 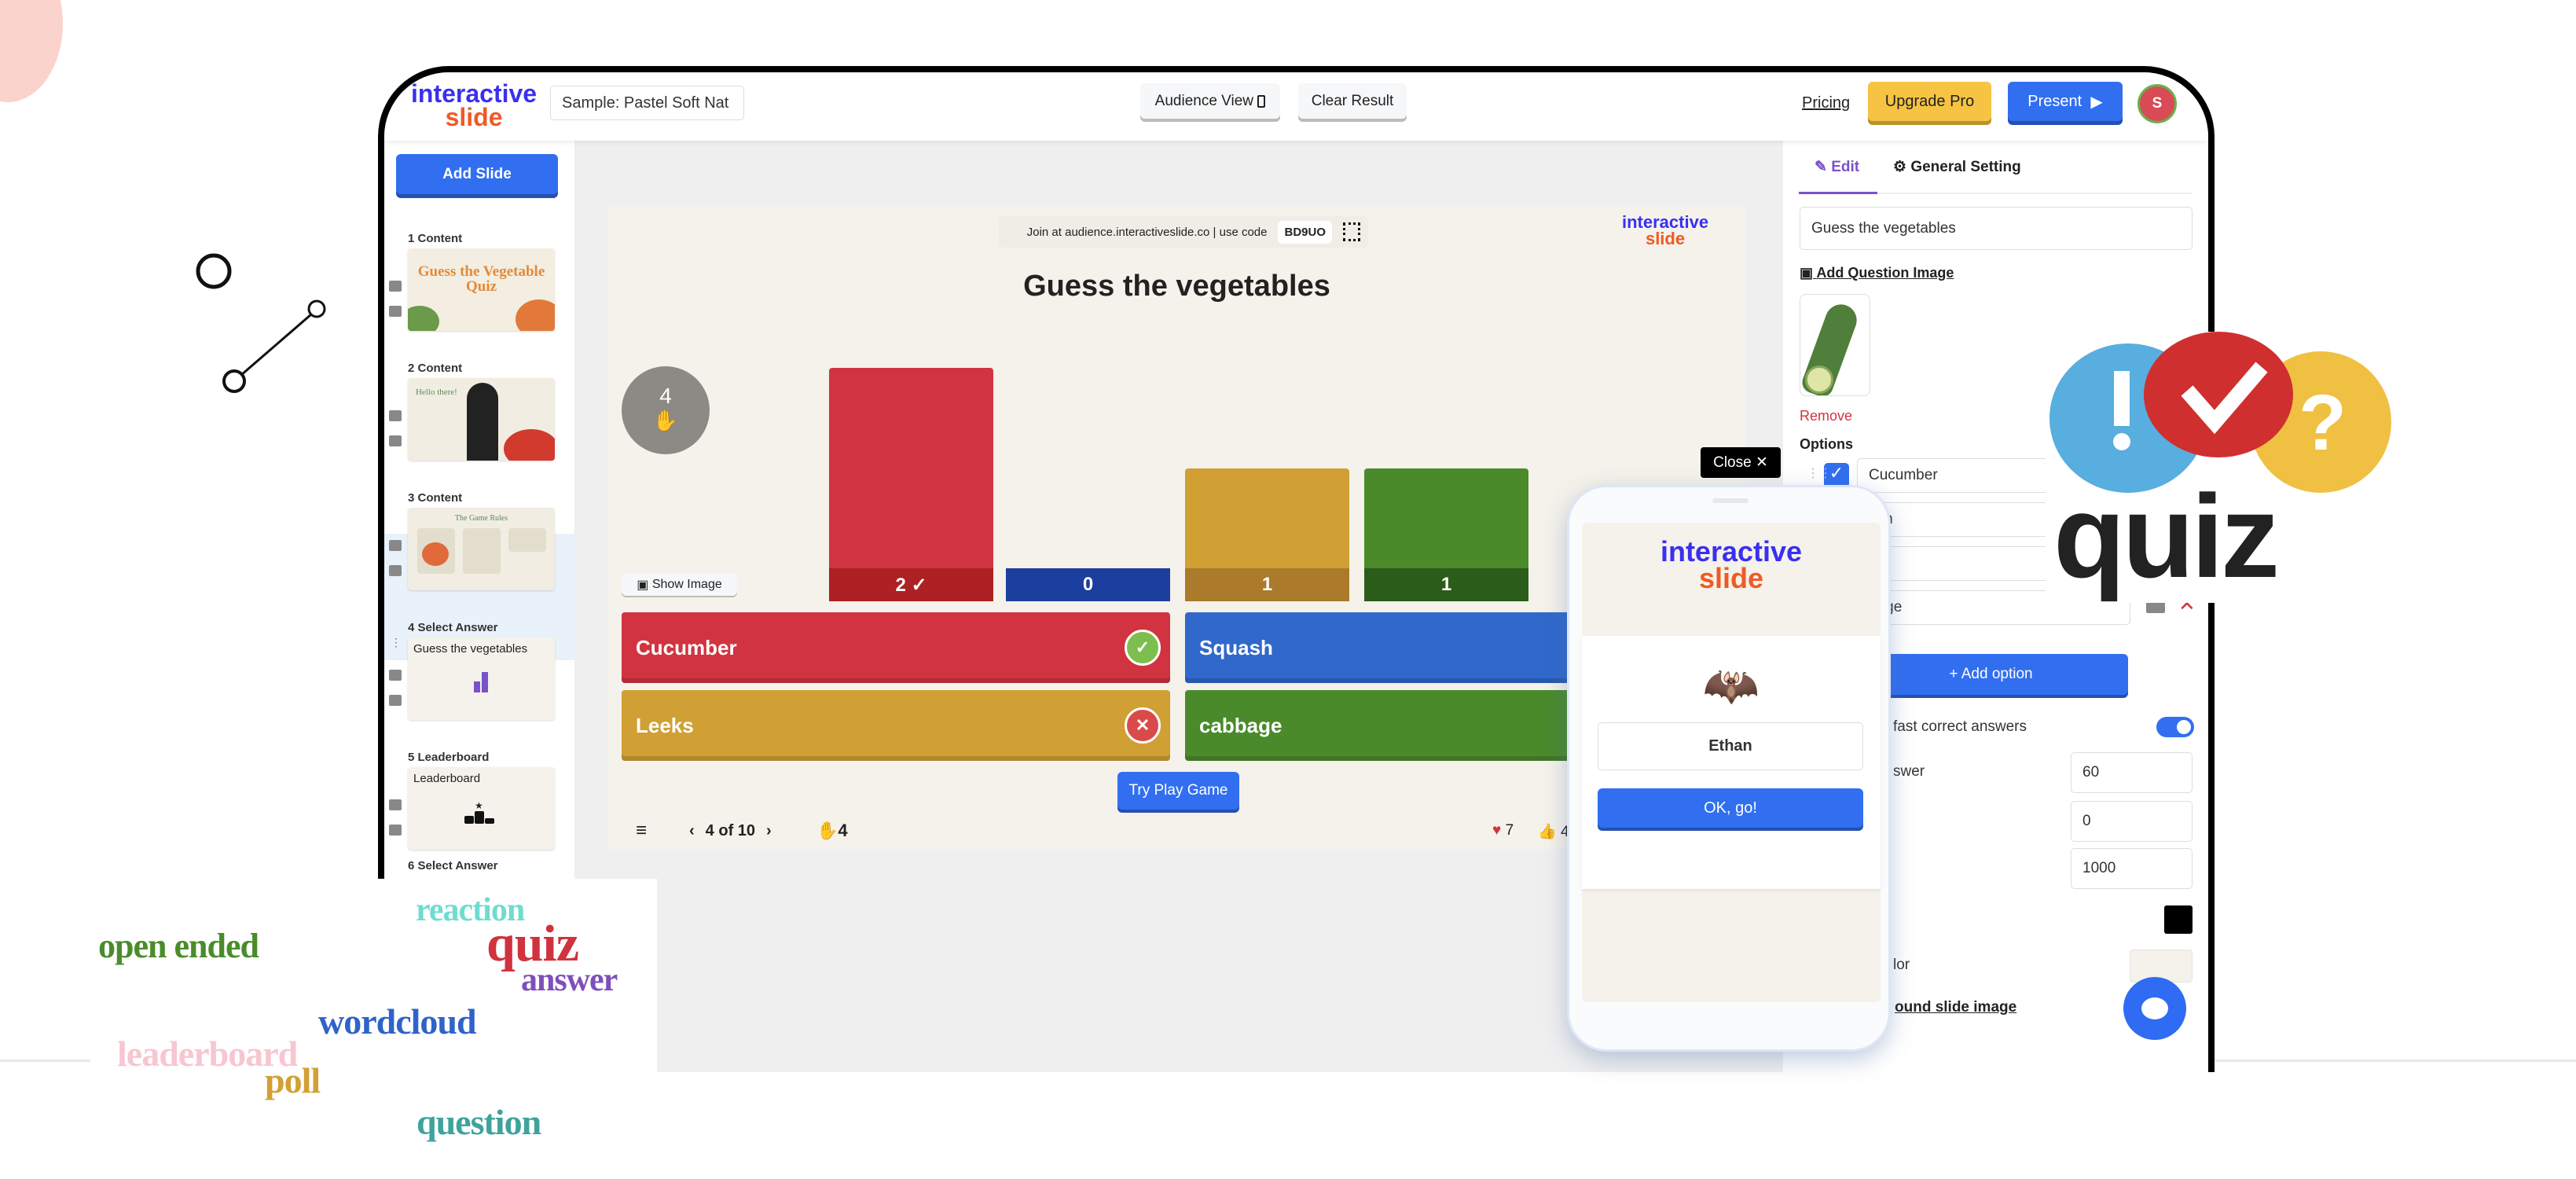 What do you see at coordinates (470, 910) in the screenshot?
I see `wordcloud-word: reaction` at bounding box center [470, 910].